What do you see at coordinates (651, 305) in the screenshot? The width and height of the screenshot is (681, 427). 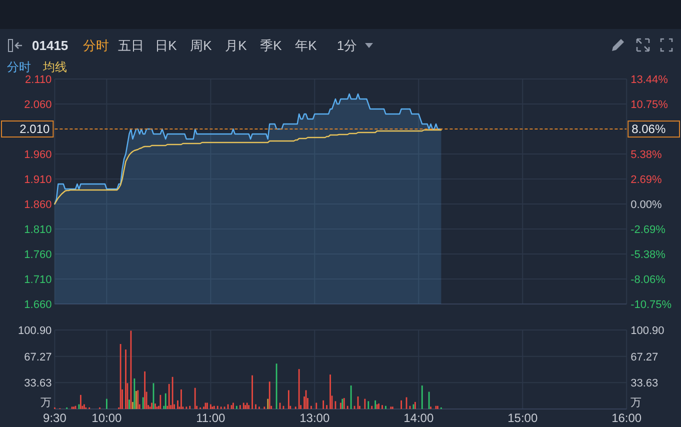 I see `y2-tick-label: -10.75%` at bounding box center [651, 305].